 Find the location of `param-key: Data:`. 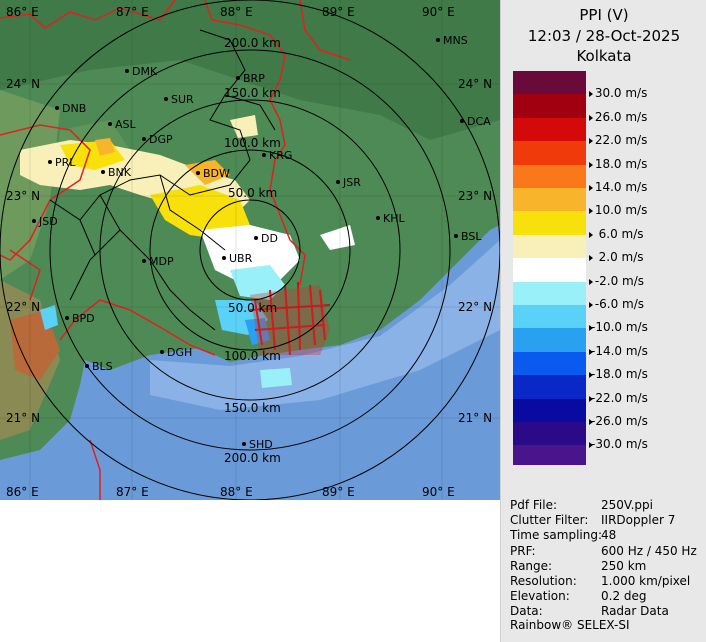

param-key: Data: is located at coordinates (526, 611).